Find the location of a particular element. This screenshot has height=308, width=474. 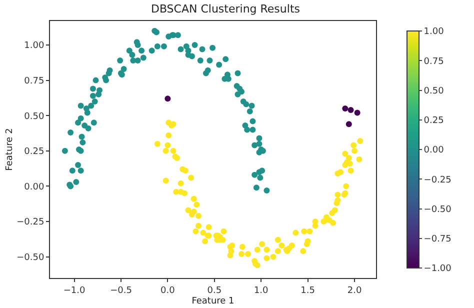

y-tick-label: 0.50 is located at coordinates (34, 117).